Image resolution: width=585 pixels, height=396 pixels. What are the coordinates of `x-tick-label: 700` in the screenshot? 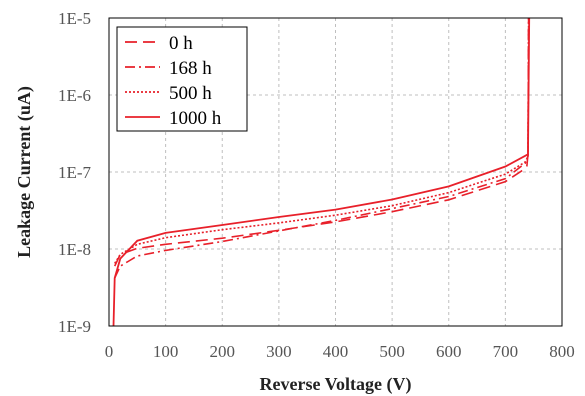 It's located at (506, 351).